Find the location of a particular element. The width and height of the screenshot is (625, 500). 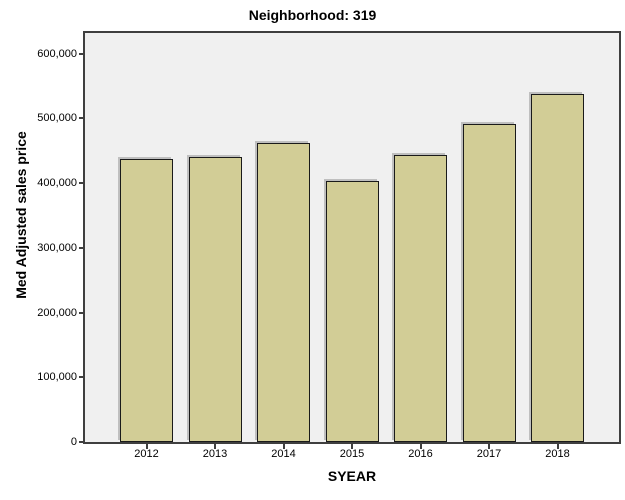

x-tick-label: 2013 is located at coordinates (215, 454).